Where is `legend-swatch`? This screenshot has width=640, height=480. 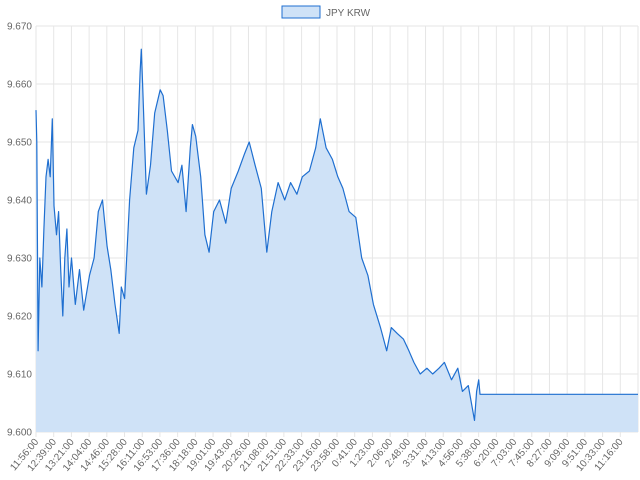
legend-swatch is located at coordinates (301, 12).